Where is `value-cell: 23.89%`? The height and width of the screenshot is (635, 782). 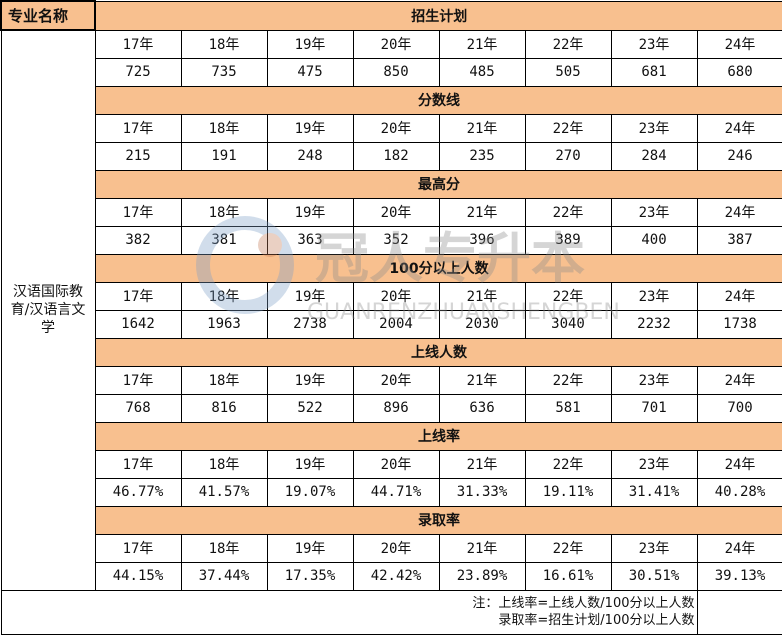 value-cell: 23.89% is located at coordinates (482, 576).